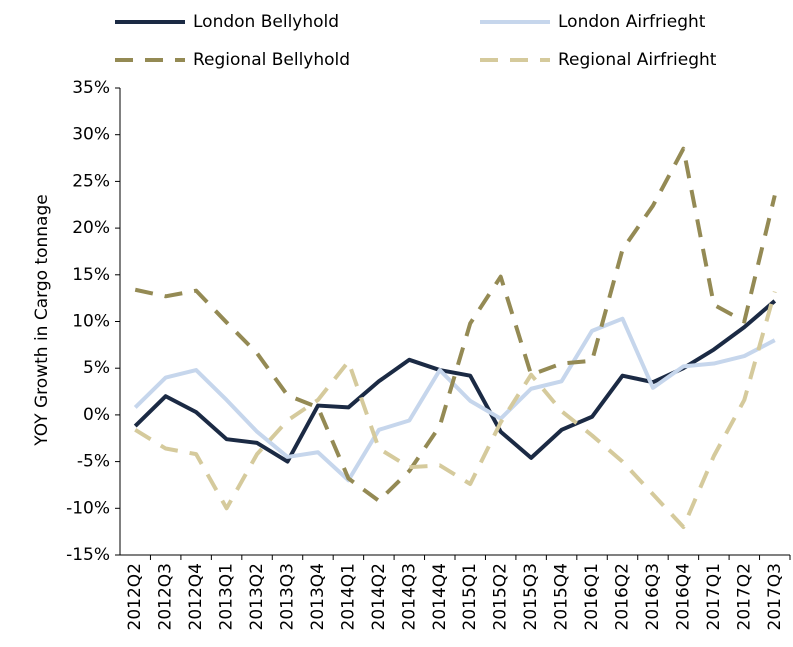 Image resolution: width=793 pixels, height=647 pixels. Describe the element at coordinates (257, 596) in the screenshot. I see `x-tick-label: 2013Q2` at that location.